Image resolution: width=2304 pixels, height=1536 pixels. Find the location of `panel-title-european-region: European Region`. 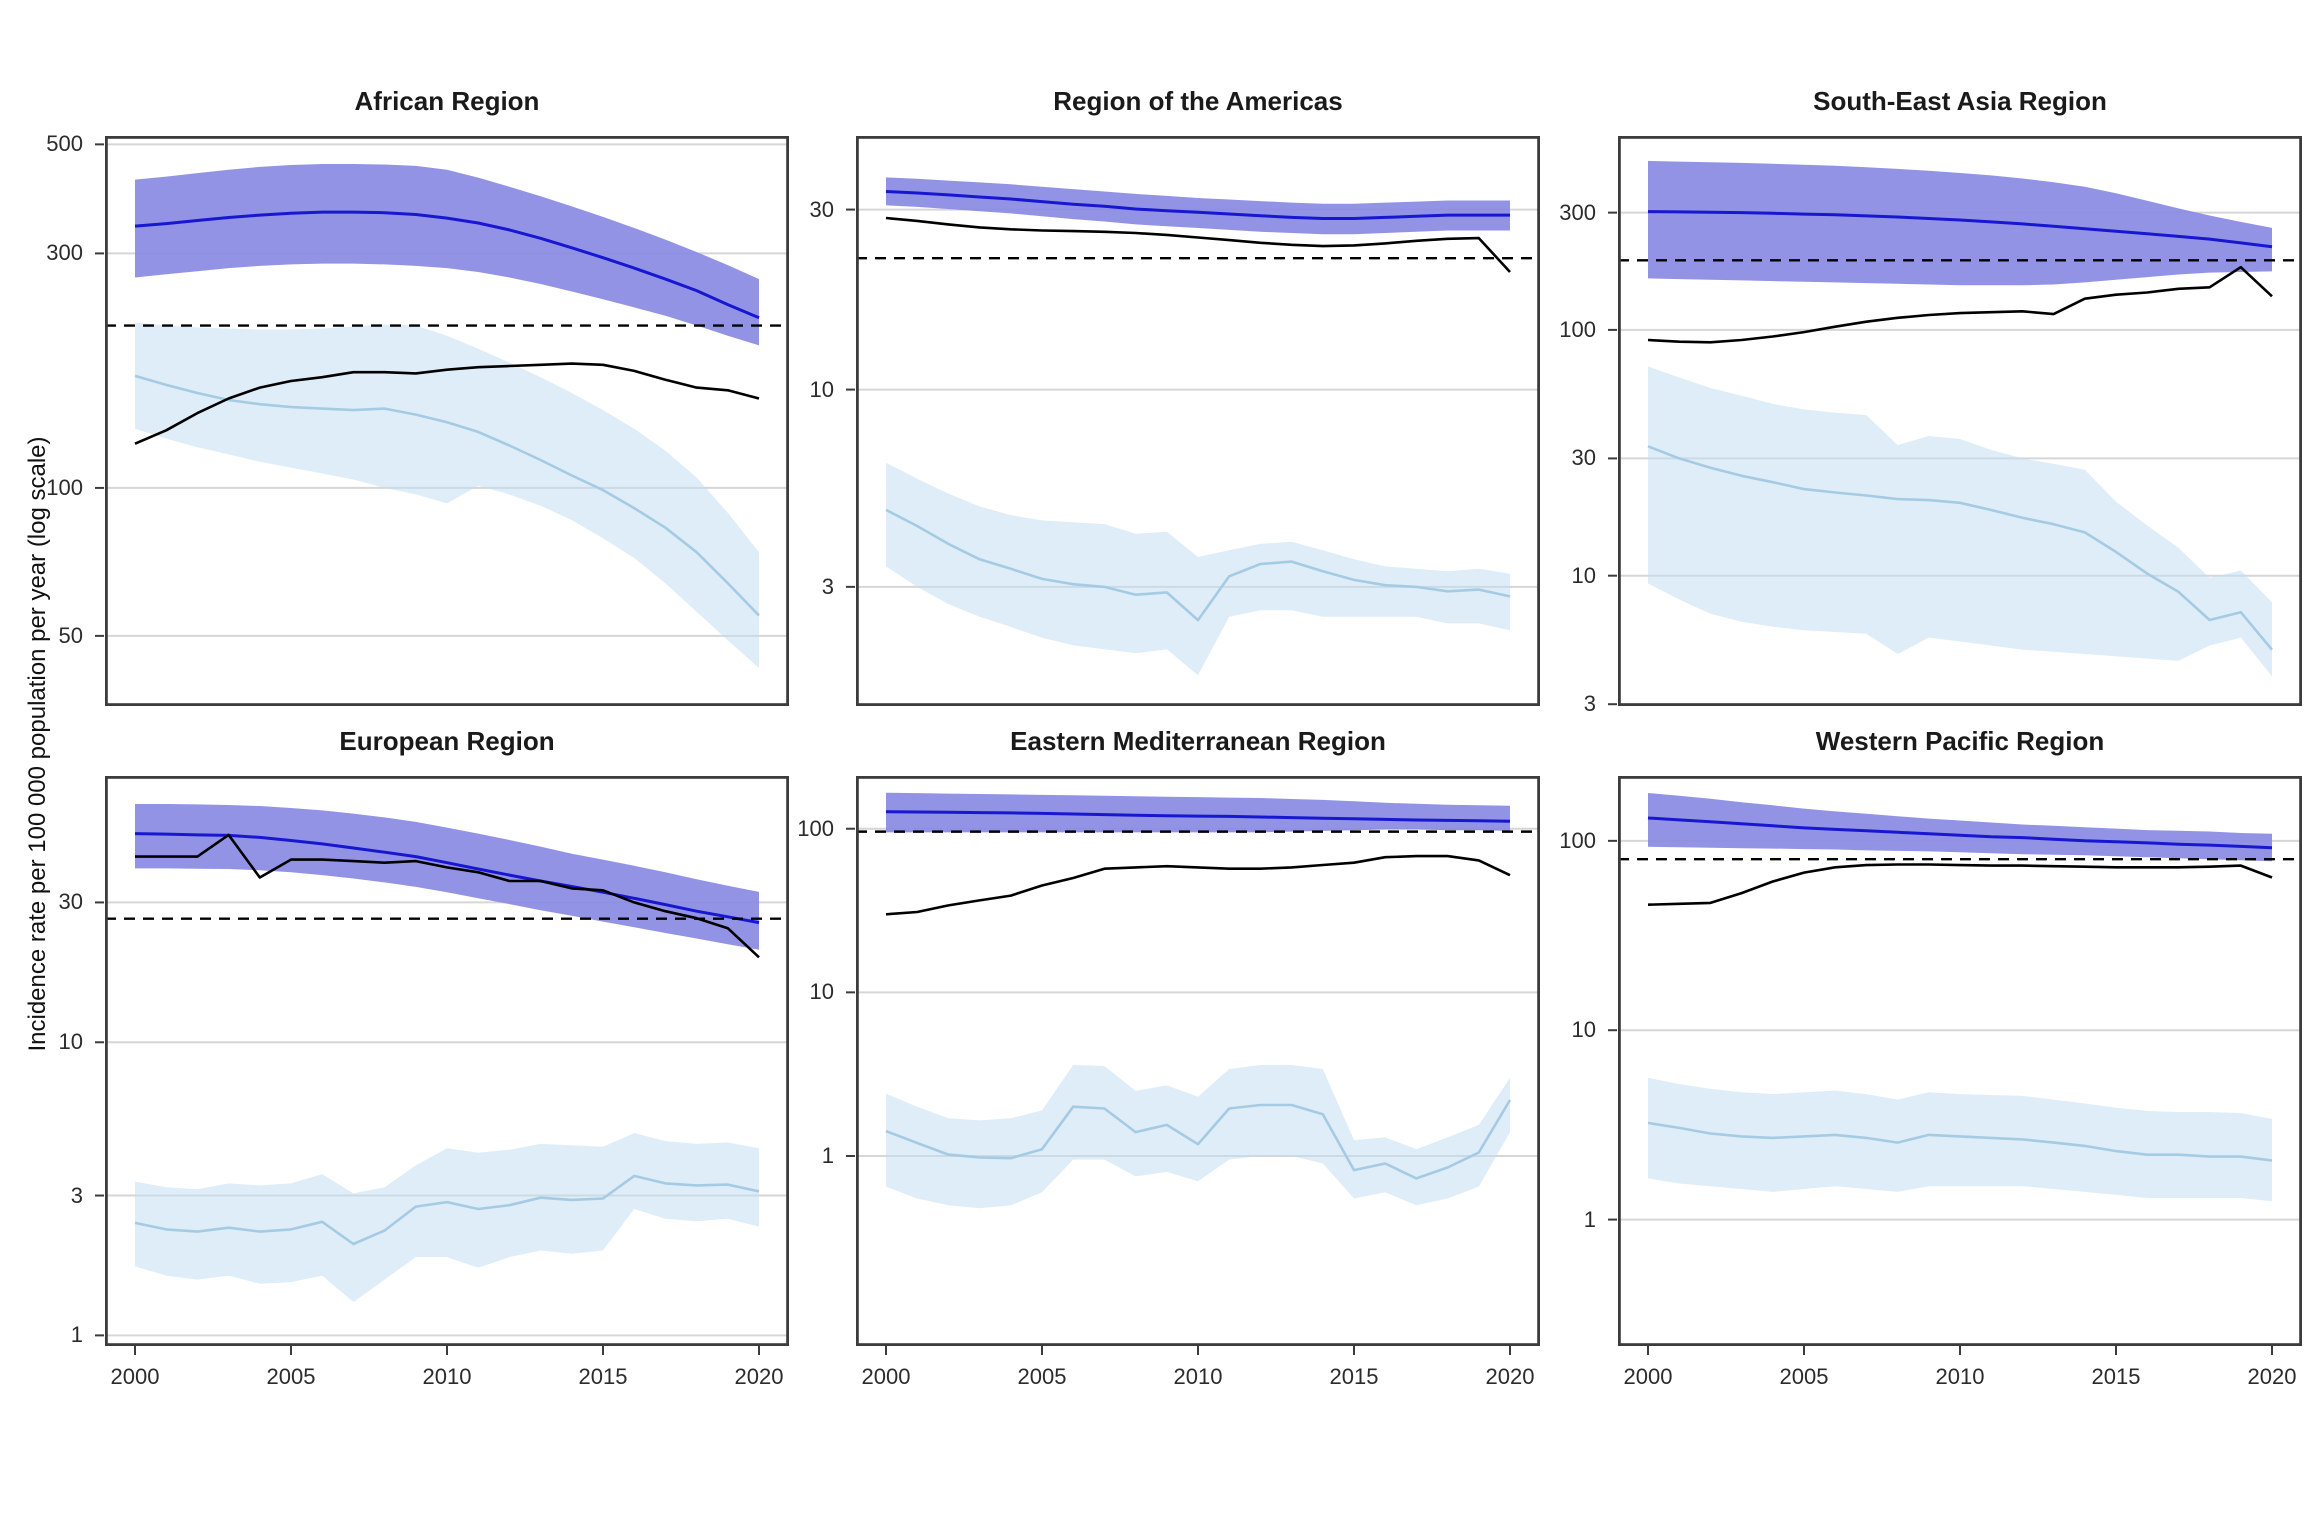

panel-title-european-region: European Region is located at coordinates (447, 741).